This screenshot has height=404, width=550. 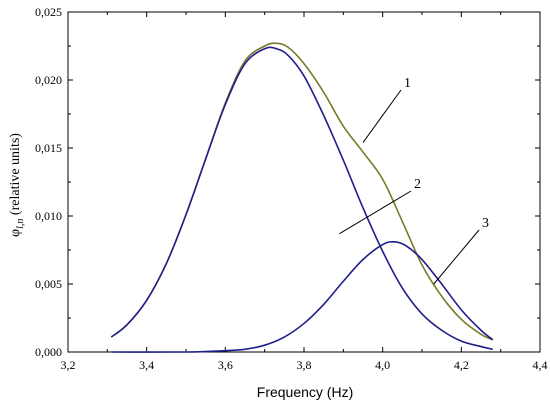 What do you see at coordinates (461, 365) in the screenshot?
I see `x-tick-label: 4,2` at bounding box center [461, 365].